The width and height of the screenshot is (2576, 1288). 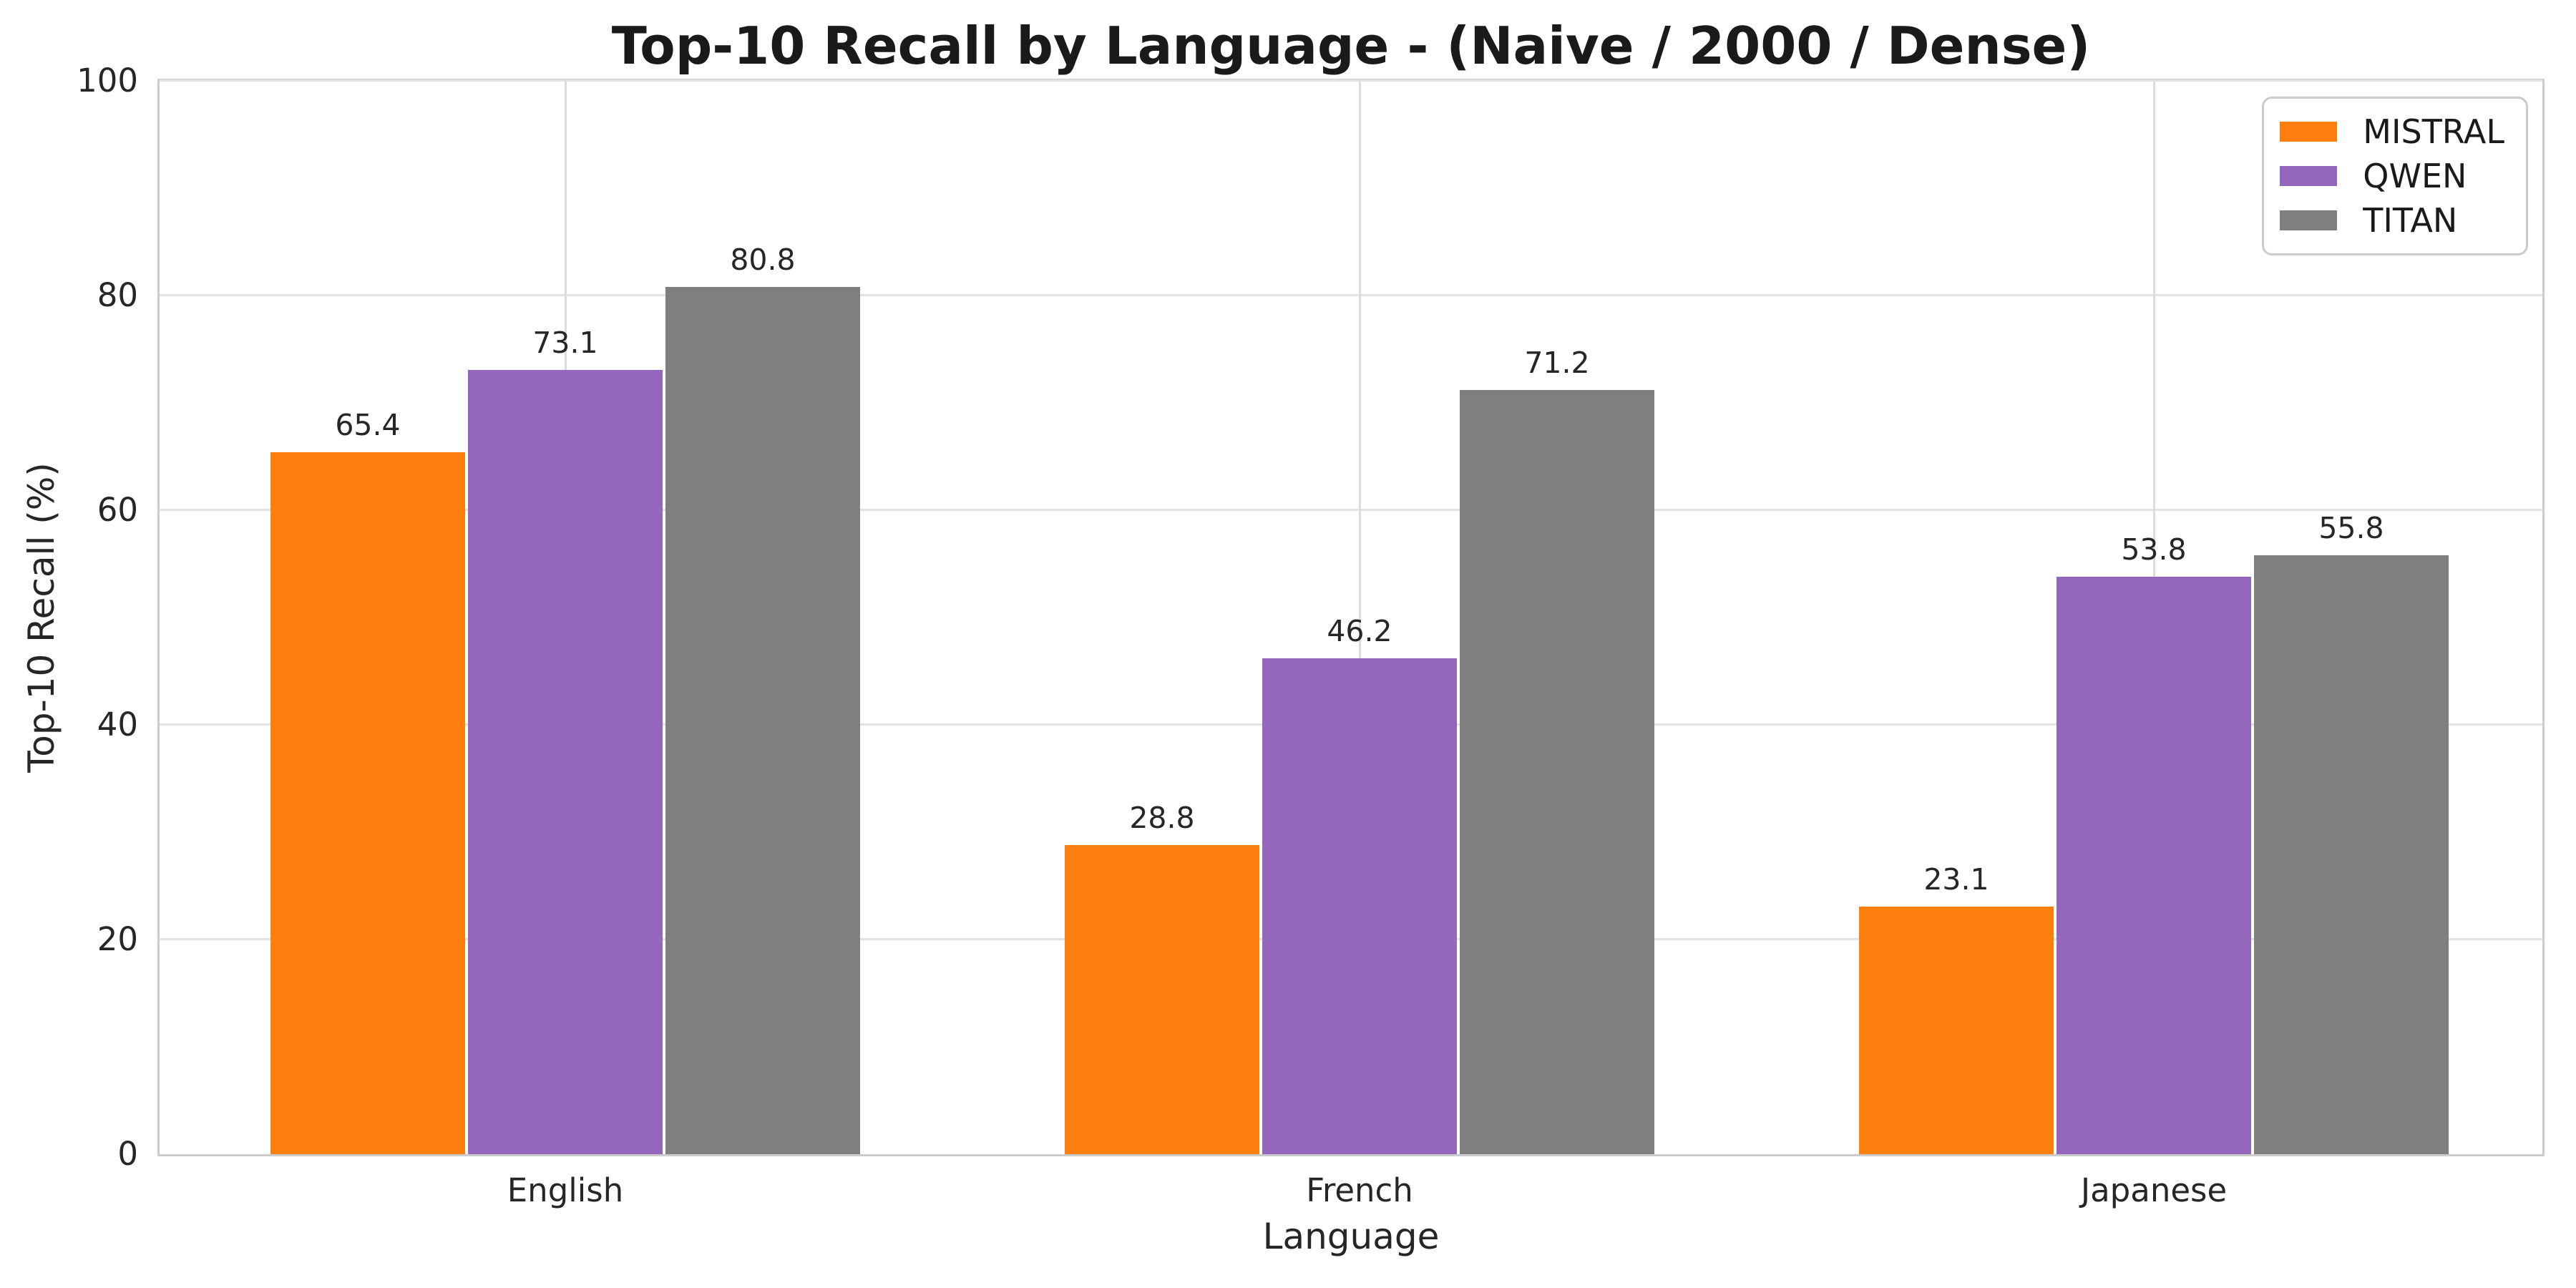 What do you see at coordinates (117, 295) in the screenshot?
I see `y-tick-label: 80` at bounding box center [117, 295].